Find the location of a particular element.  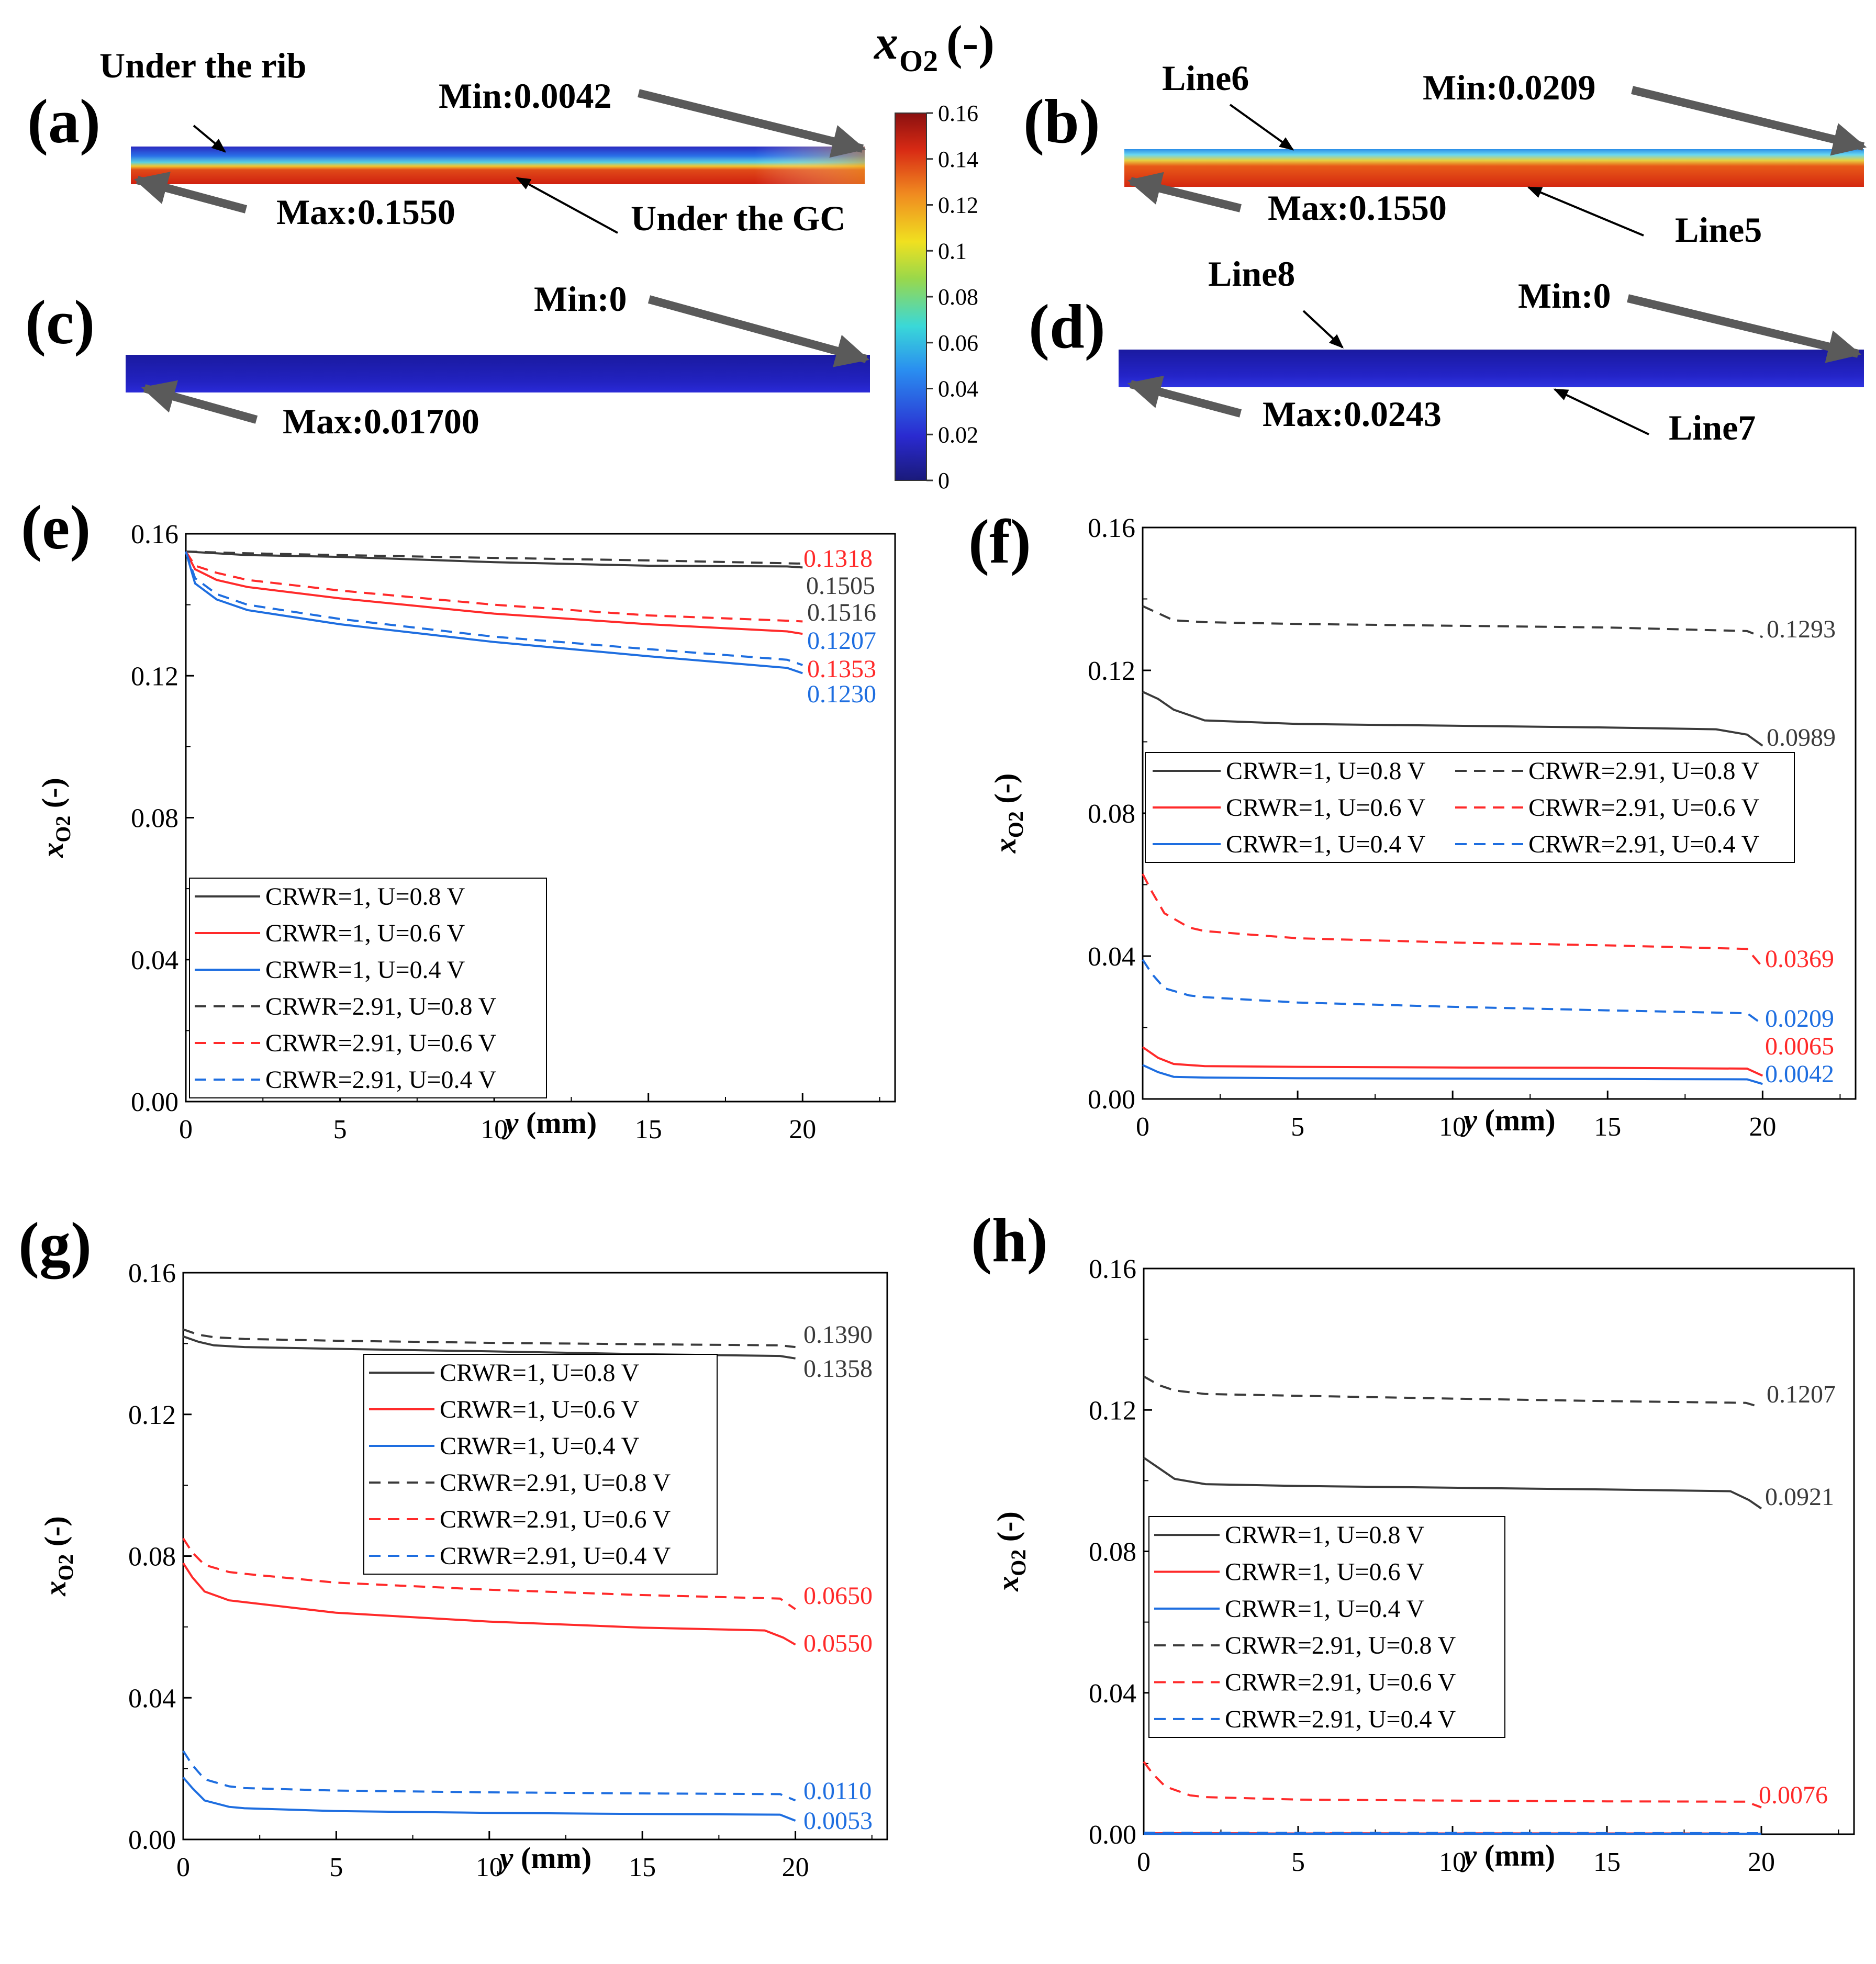

end-value-label: 0.0550 is located at coordinates (838, 1643).